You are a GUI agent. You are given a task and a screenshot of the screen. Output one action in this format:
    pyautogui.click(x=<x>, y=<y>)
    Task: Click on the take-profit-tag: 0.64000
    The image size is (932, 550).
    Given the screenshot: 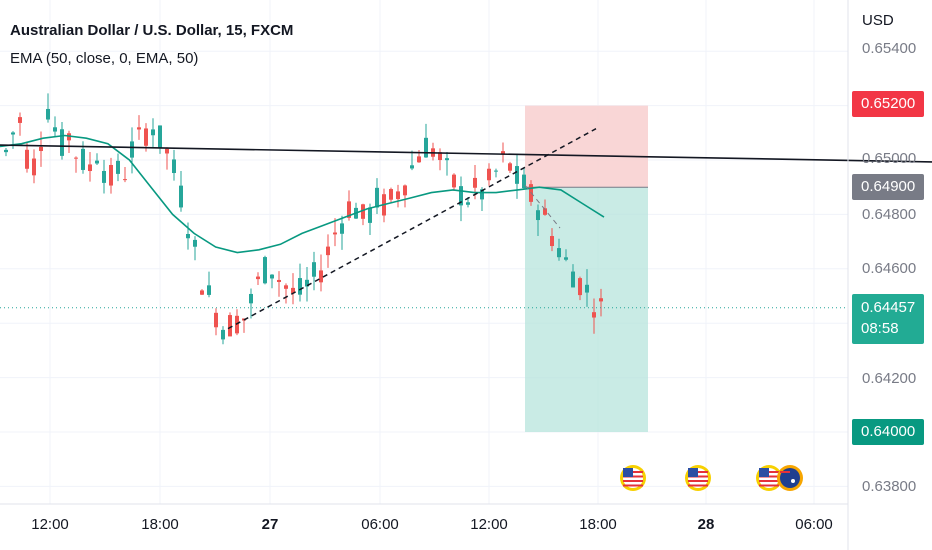 What is the action you would take?
    pyautogui.click(x=888, y=432)
    